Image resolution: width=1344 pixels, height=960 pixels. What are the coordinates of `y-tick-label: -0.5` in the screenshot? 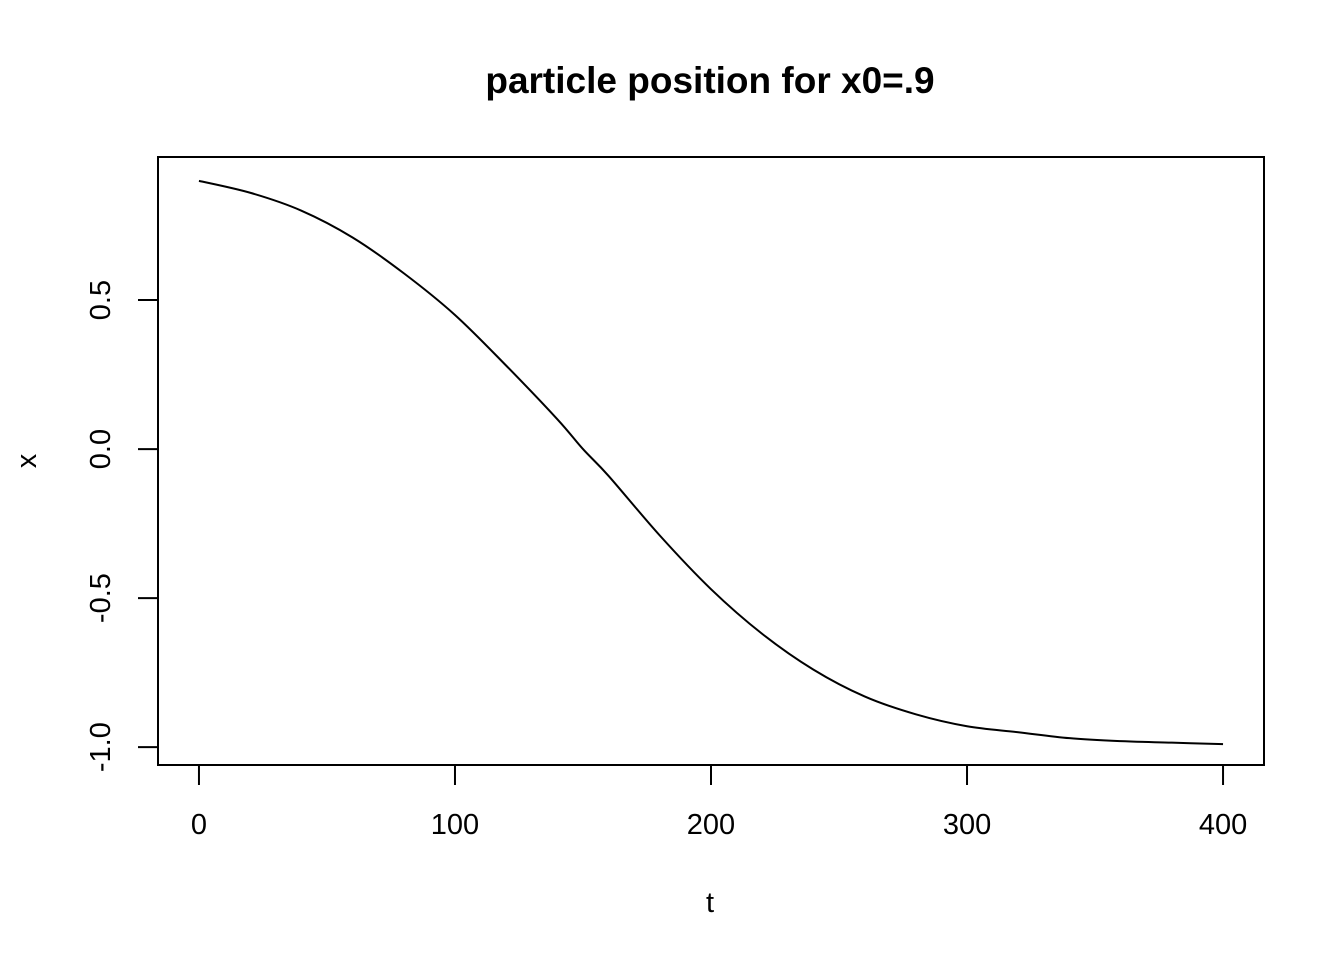 It's located at (101, 598).